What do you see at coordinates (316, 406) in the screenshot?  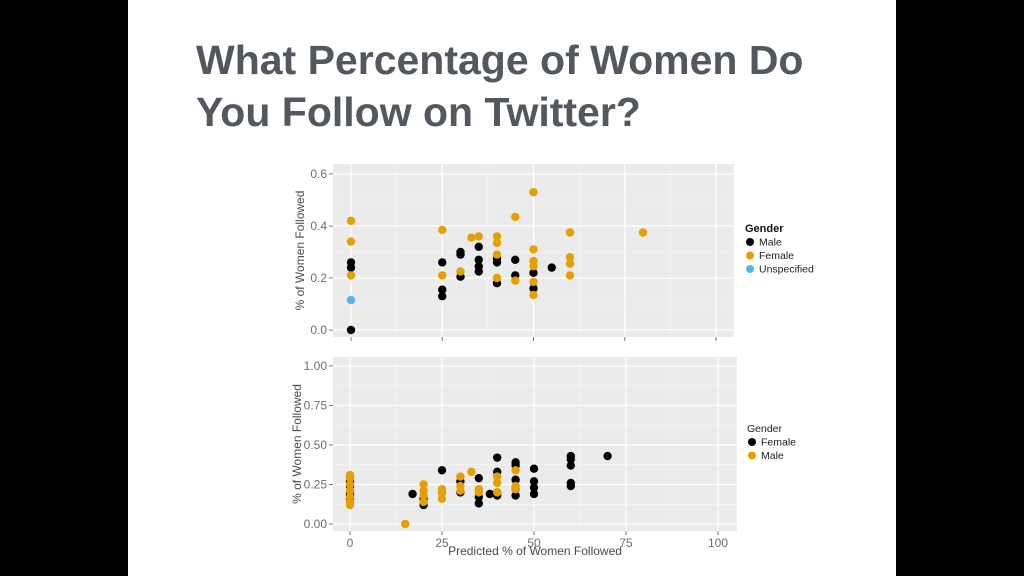 I see `y-tick-label: 0.75` at bounding box center [316, 406].